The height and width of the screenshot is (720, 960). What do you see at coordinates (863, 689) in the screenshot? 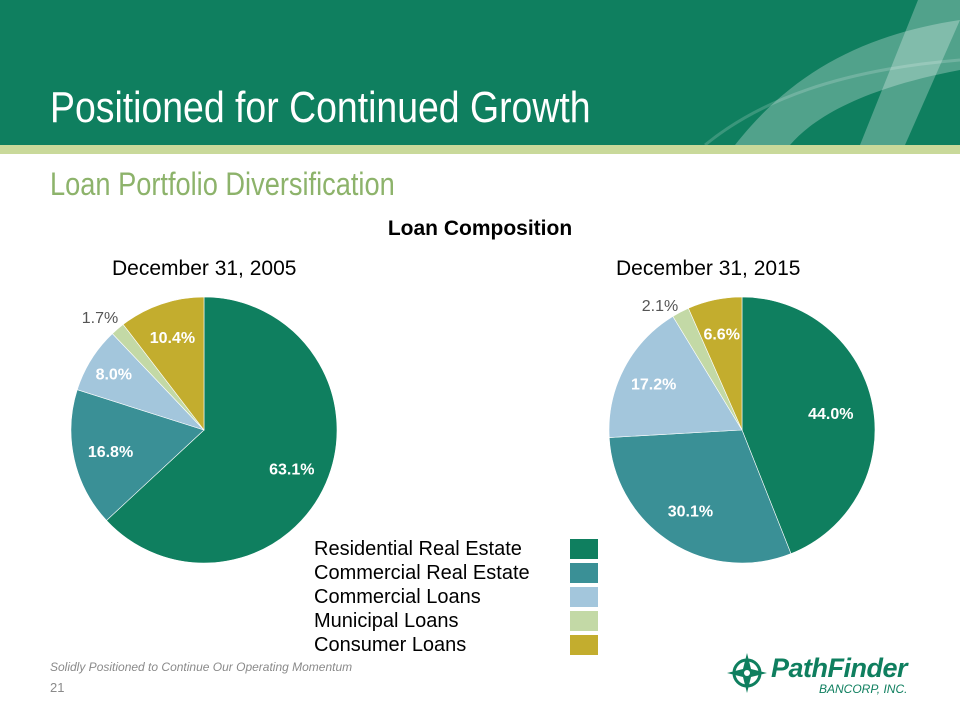
I see `logo-subtext: BANCORP, INC.` at bounding box center [863, 689].